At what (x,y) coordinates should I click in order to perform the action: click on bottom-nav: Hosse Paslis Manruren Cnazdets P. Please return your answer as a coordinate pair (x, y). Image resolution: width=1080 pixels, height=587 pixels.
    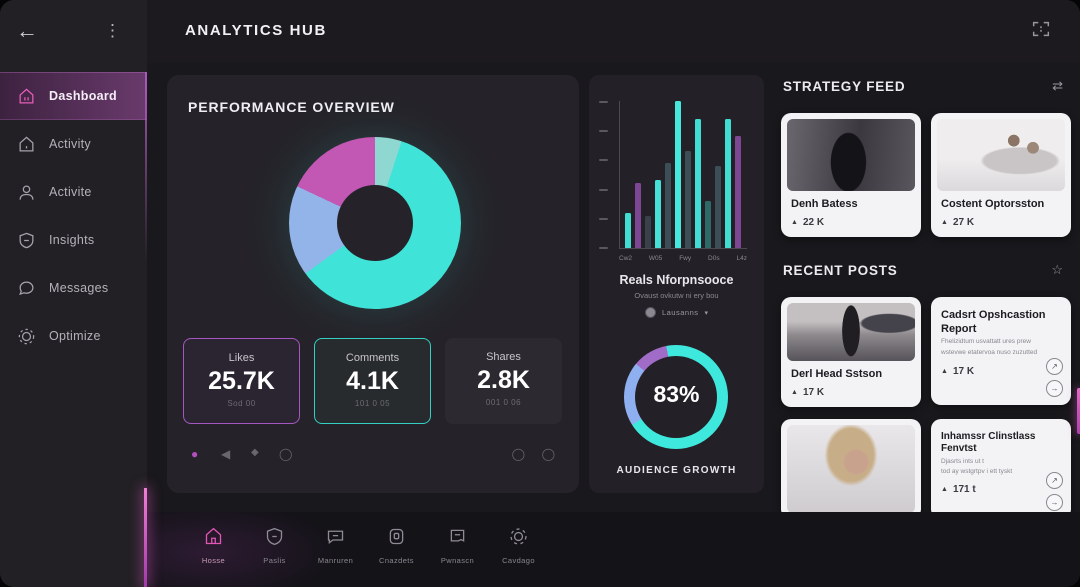
    Looking at the image, I should click on (366, 545).